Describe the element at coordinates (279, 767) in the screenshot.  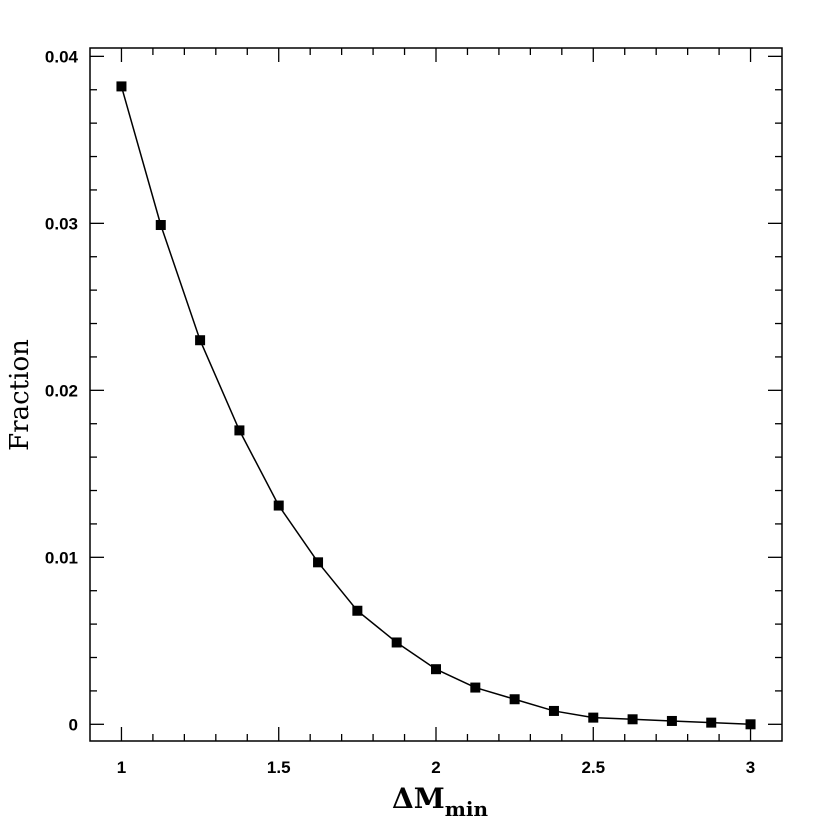
I see `x-tick-label: 1.5` at that location.